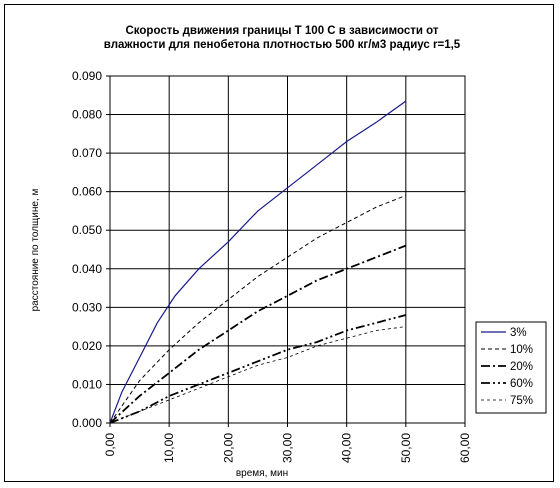 The width and height of the screenshot is (560, 488). I want to click on y-tick-label: 0.030, so click(87, 307).